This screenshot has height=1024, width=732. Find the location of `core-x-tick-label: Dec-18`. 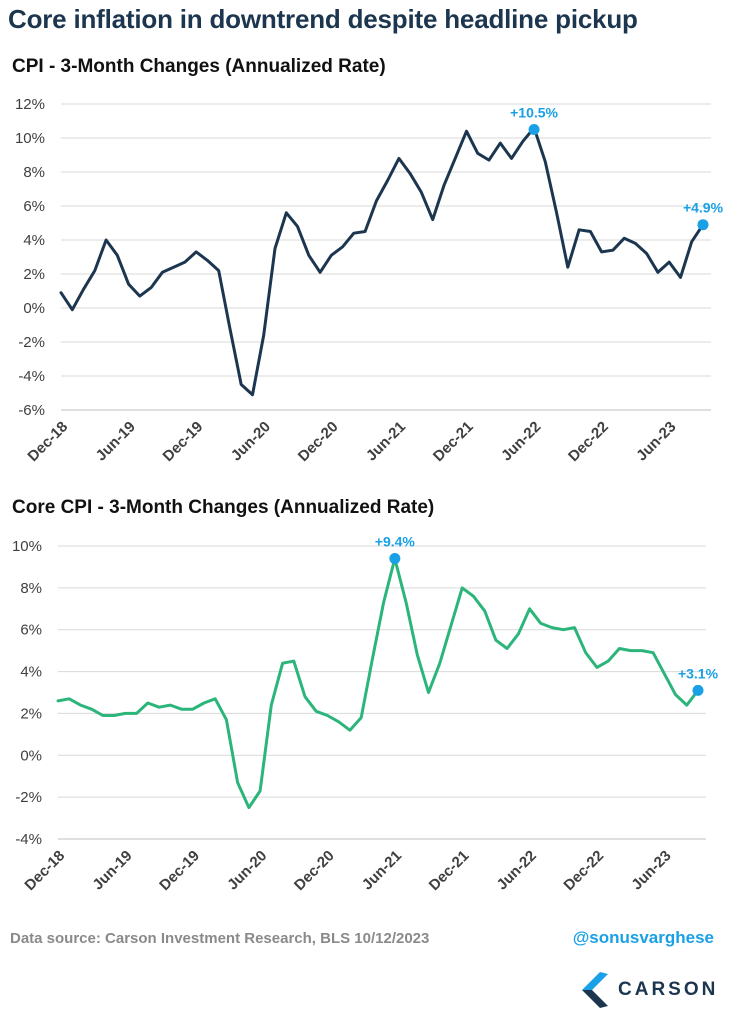

core-x-tick-label: Dec-18 is located at coordinates (44, 870).